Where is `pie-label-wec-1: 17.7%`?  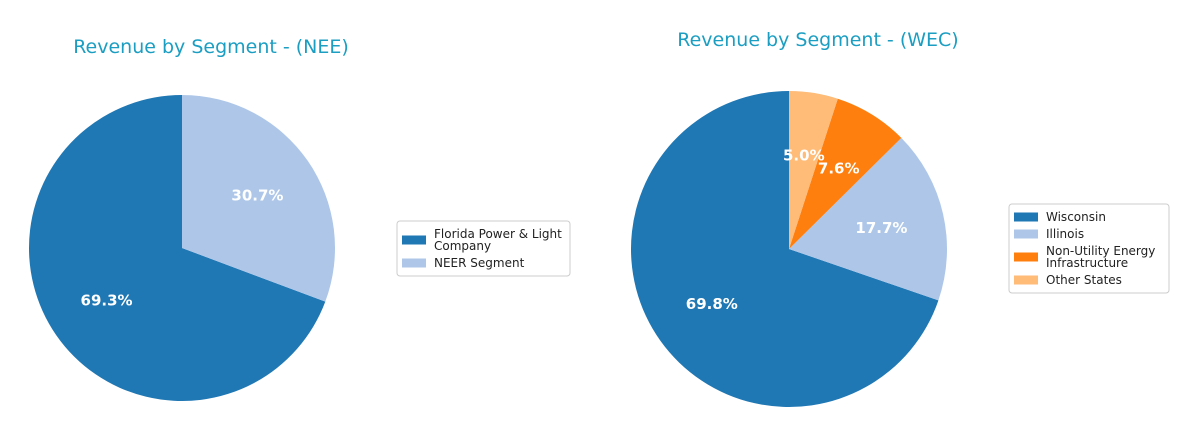 pie-label-wec-1: 17.7% is located at coordinates (881, 228).